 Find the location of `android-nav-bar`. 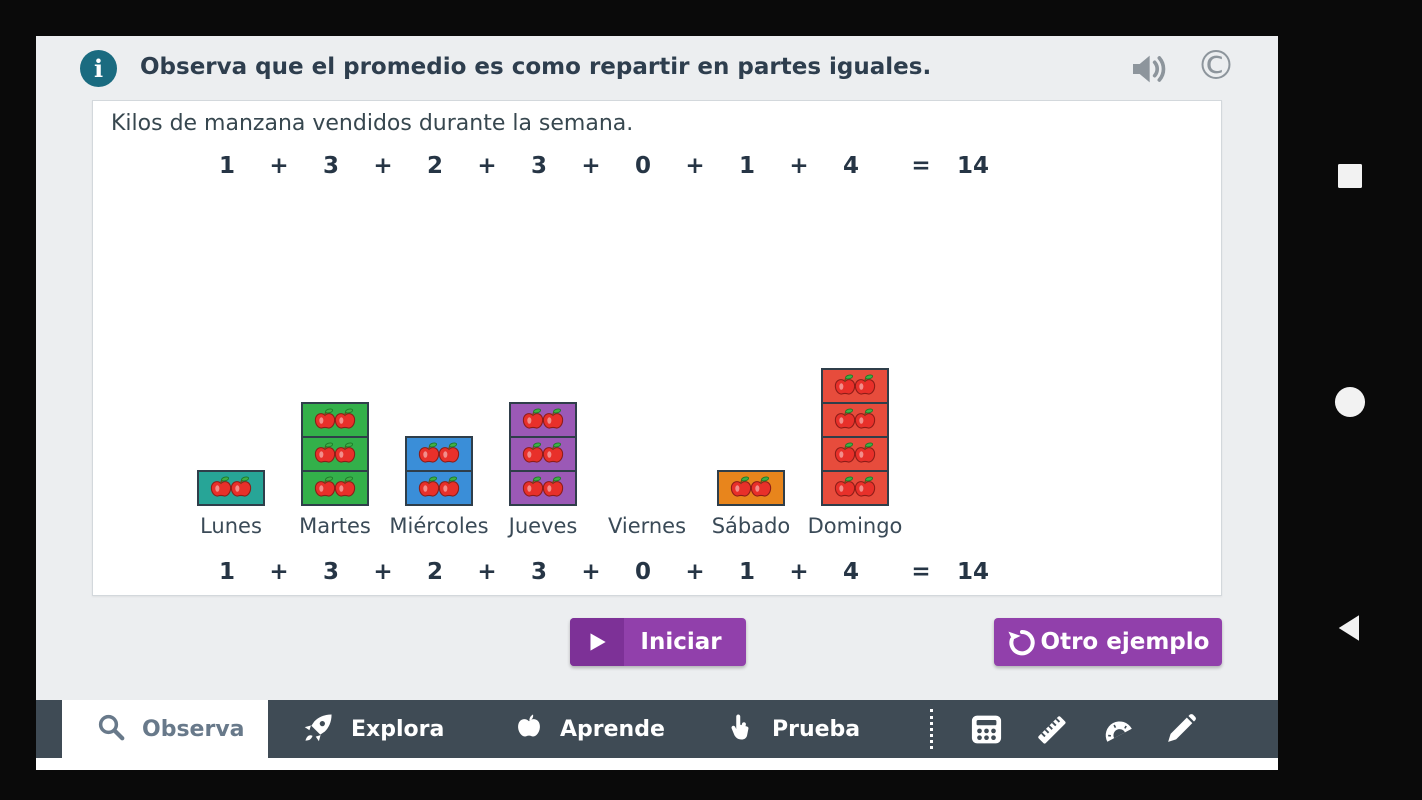

android-nav-bar is located at coordinates (1350, 400).